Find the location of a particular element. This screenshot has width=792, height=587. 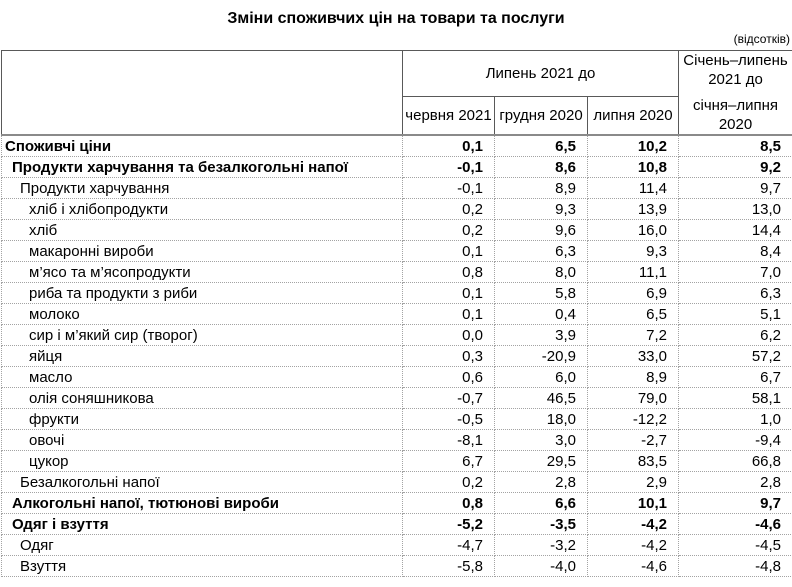

row-value: -20,9 is located at coordinates (541, 356).